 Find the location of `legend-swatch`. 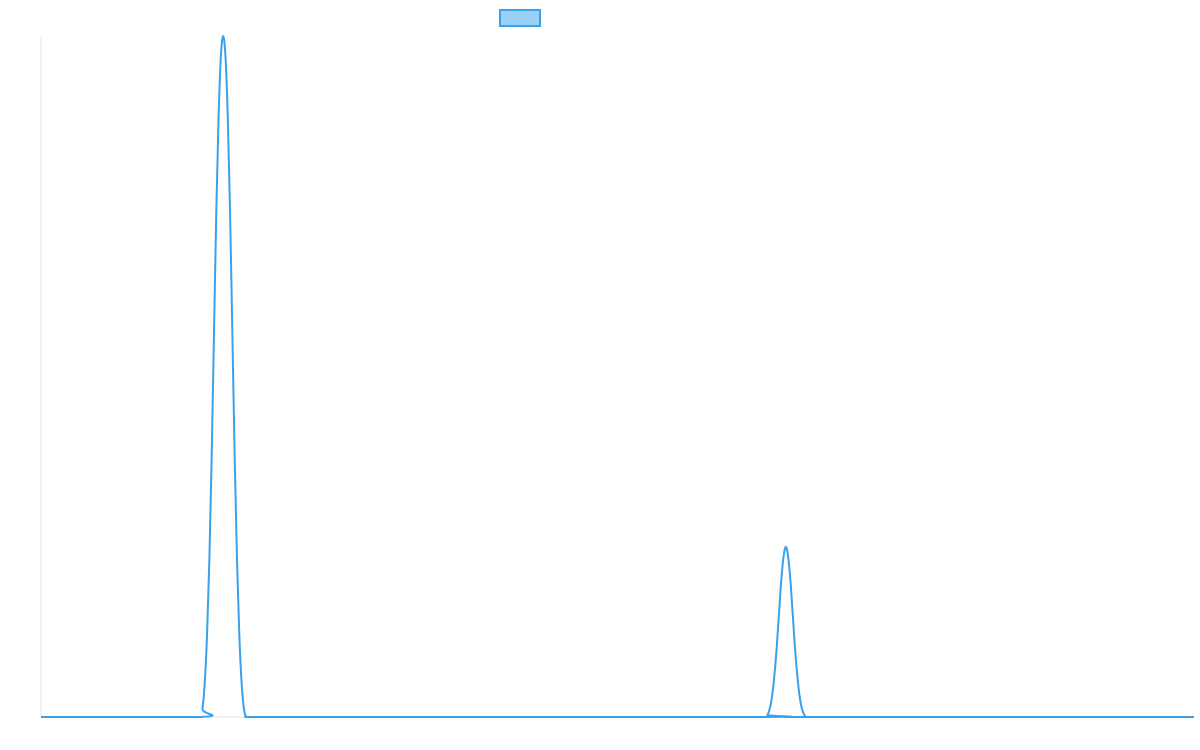

legend-swatch is located at coordinates (520, 18).